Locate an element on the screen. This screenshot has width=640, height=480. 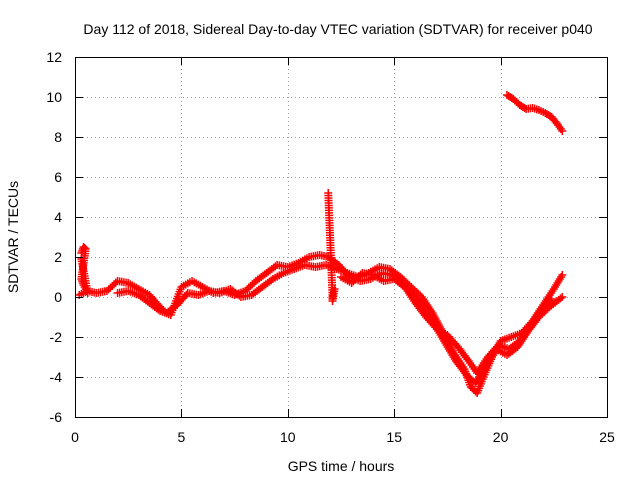
x-tick-label: 15 is located at coordinates (394, 437).